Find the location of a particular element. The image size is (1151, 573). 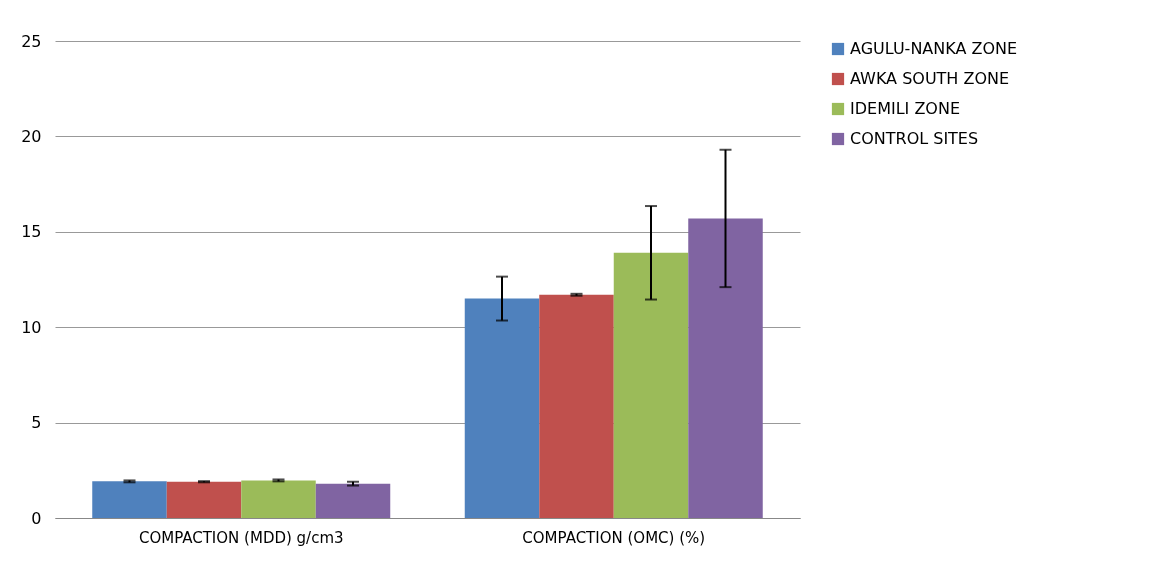

x-tick-label: COMPACTION (MDD) g/cm3 is located at coordinates (241, 537).